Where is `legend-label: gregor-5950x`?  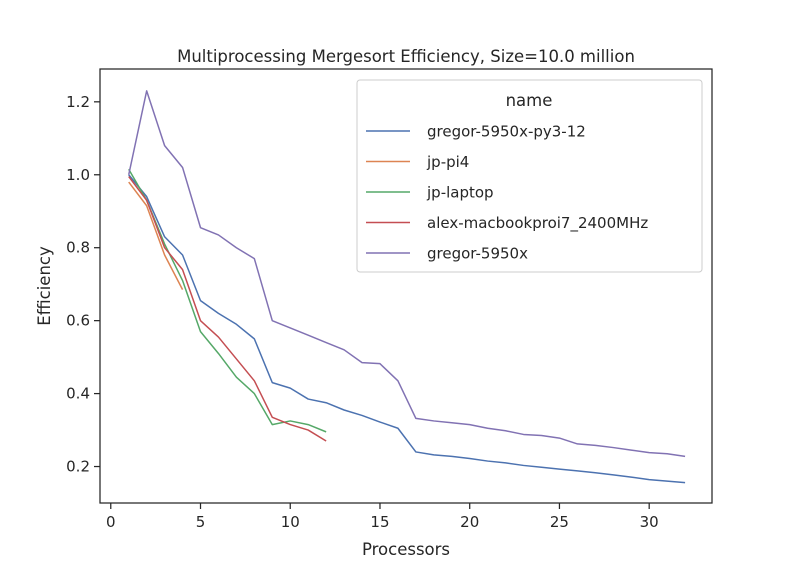 legend-label: gregor-5950x is located at coordinates (477, 254).